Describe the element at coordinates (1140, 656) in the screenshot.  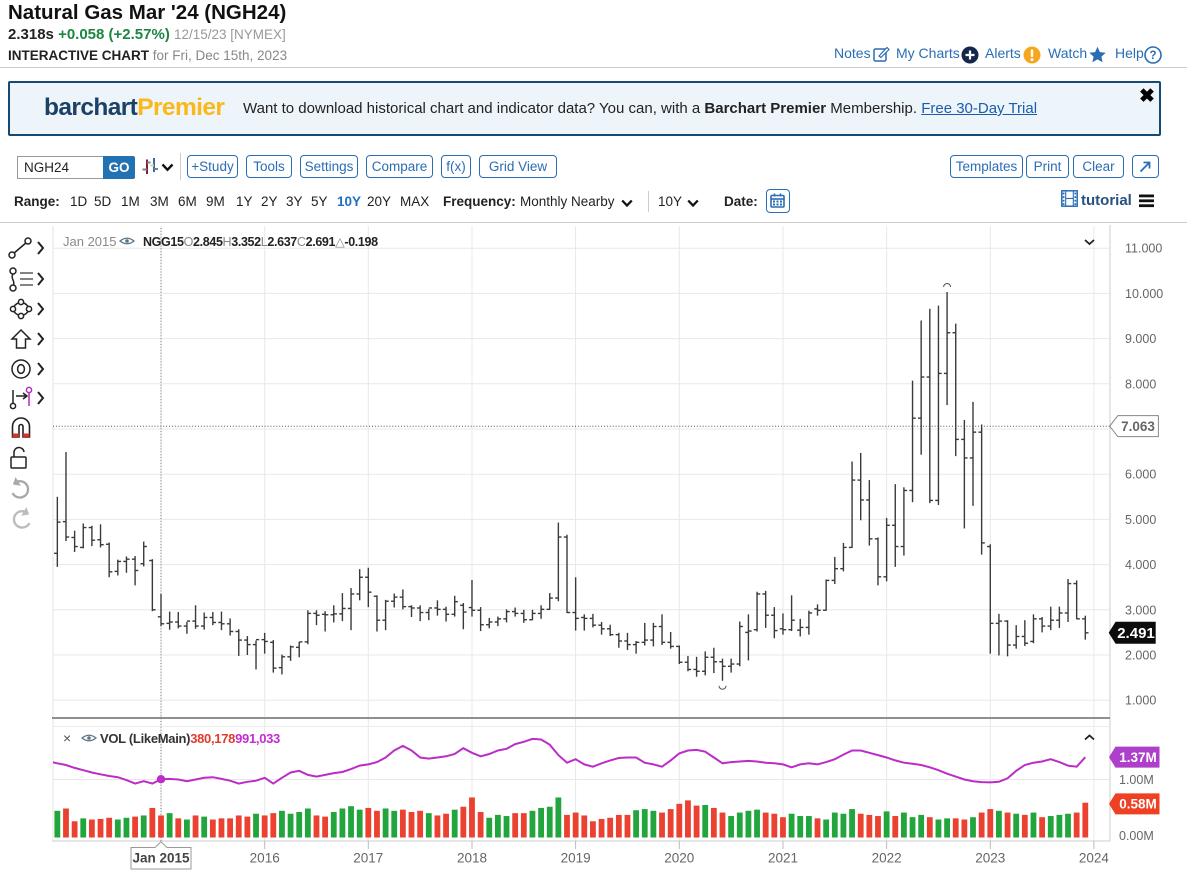
I see `svg-text: 2.000` at that location.